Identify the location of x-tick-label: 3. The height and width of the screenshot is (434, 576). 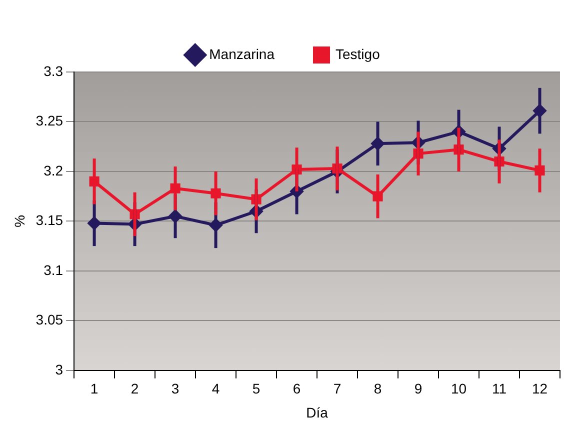
(175, 388).